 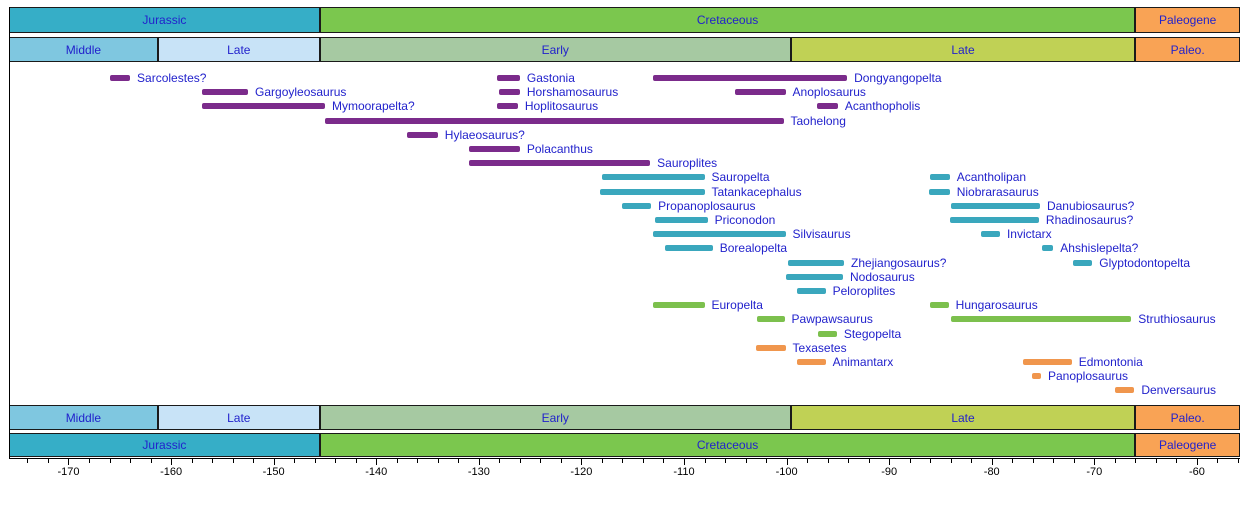 I want to click on period-band-top-segment: Jurassic, so click(x=164, y=20).